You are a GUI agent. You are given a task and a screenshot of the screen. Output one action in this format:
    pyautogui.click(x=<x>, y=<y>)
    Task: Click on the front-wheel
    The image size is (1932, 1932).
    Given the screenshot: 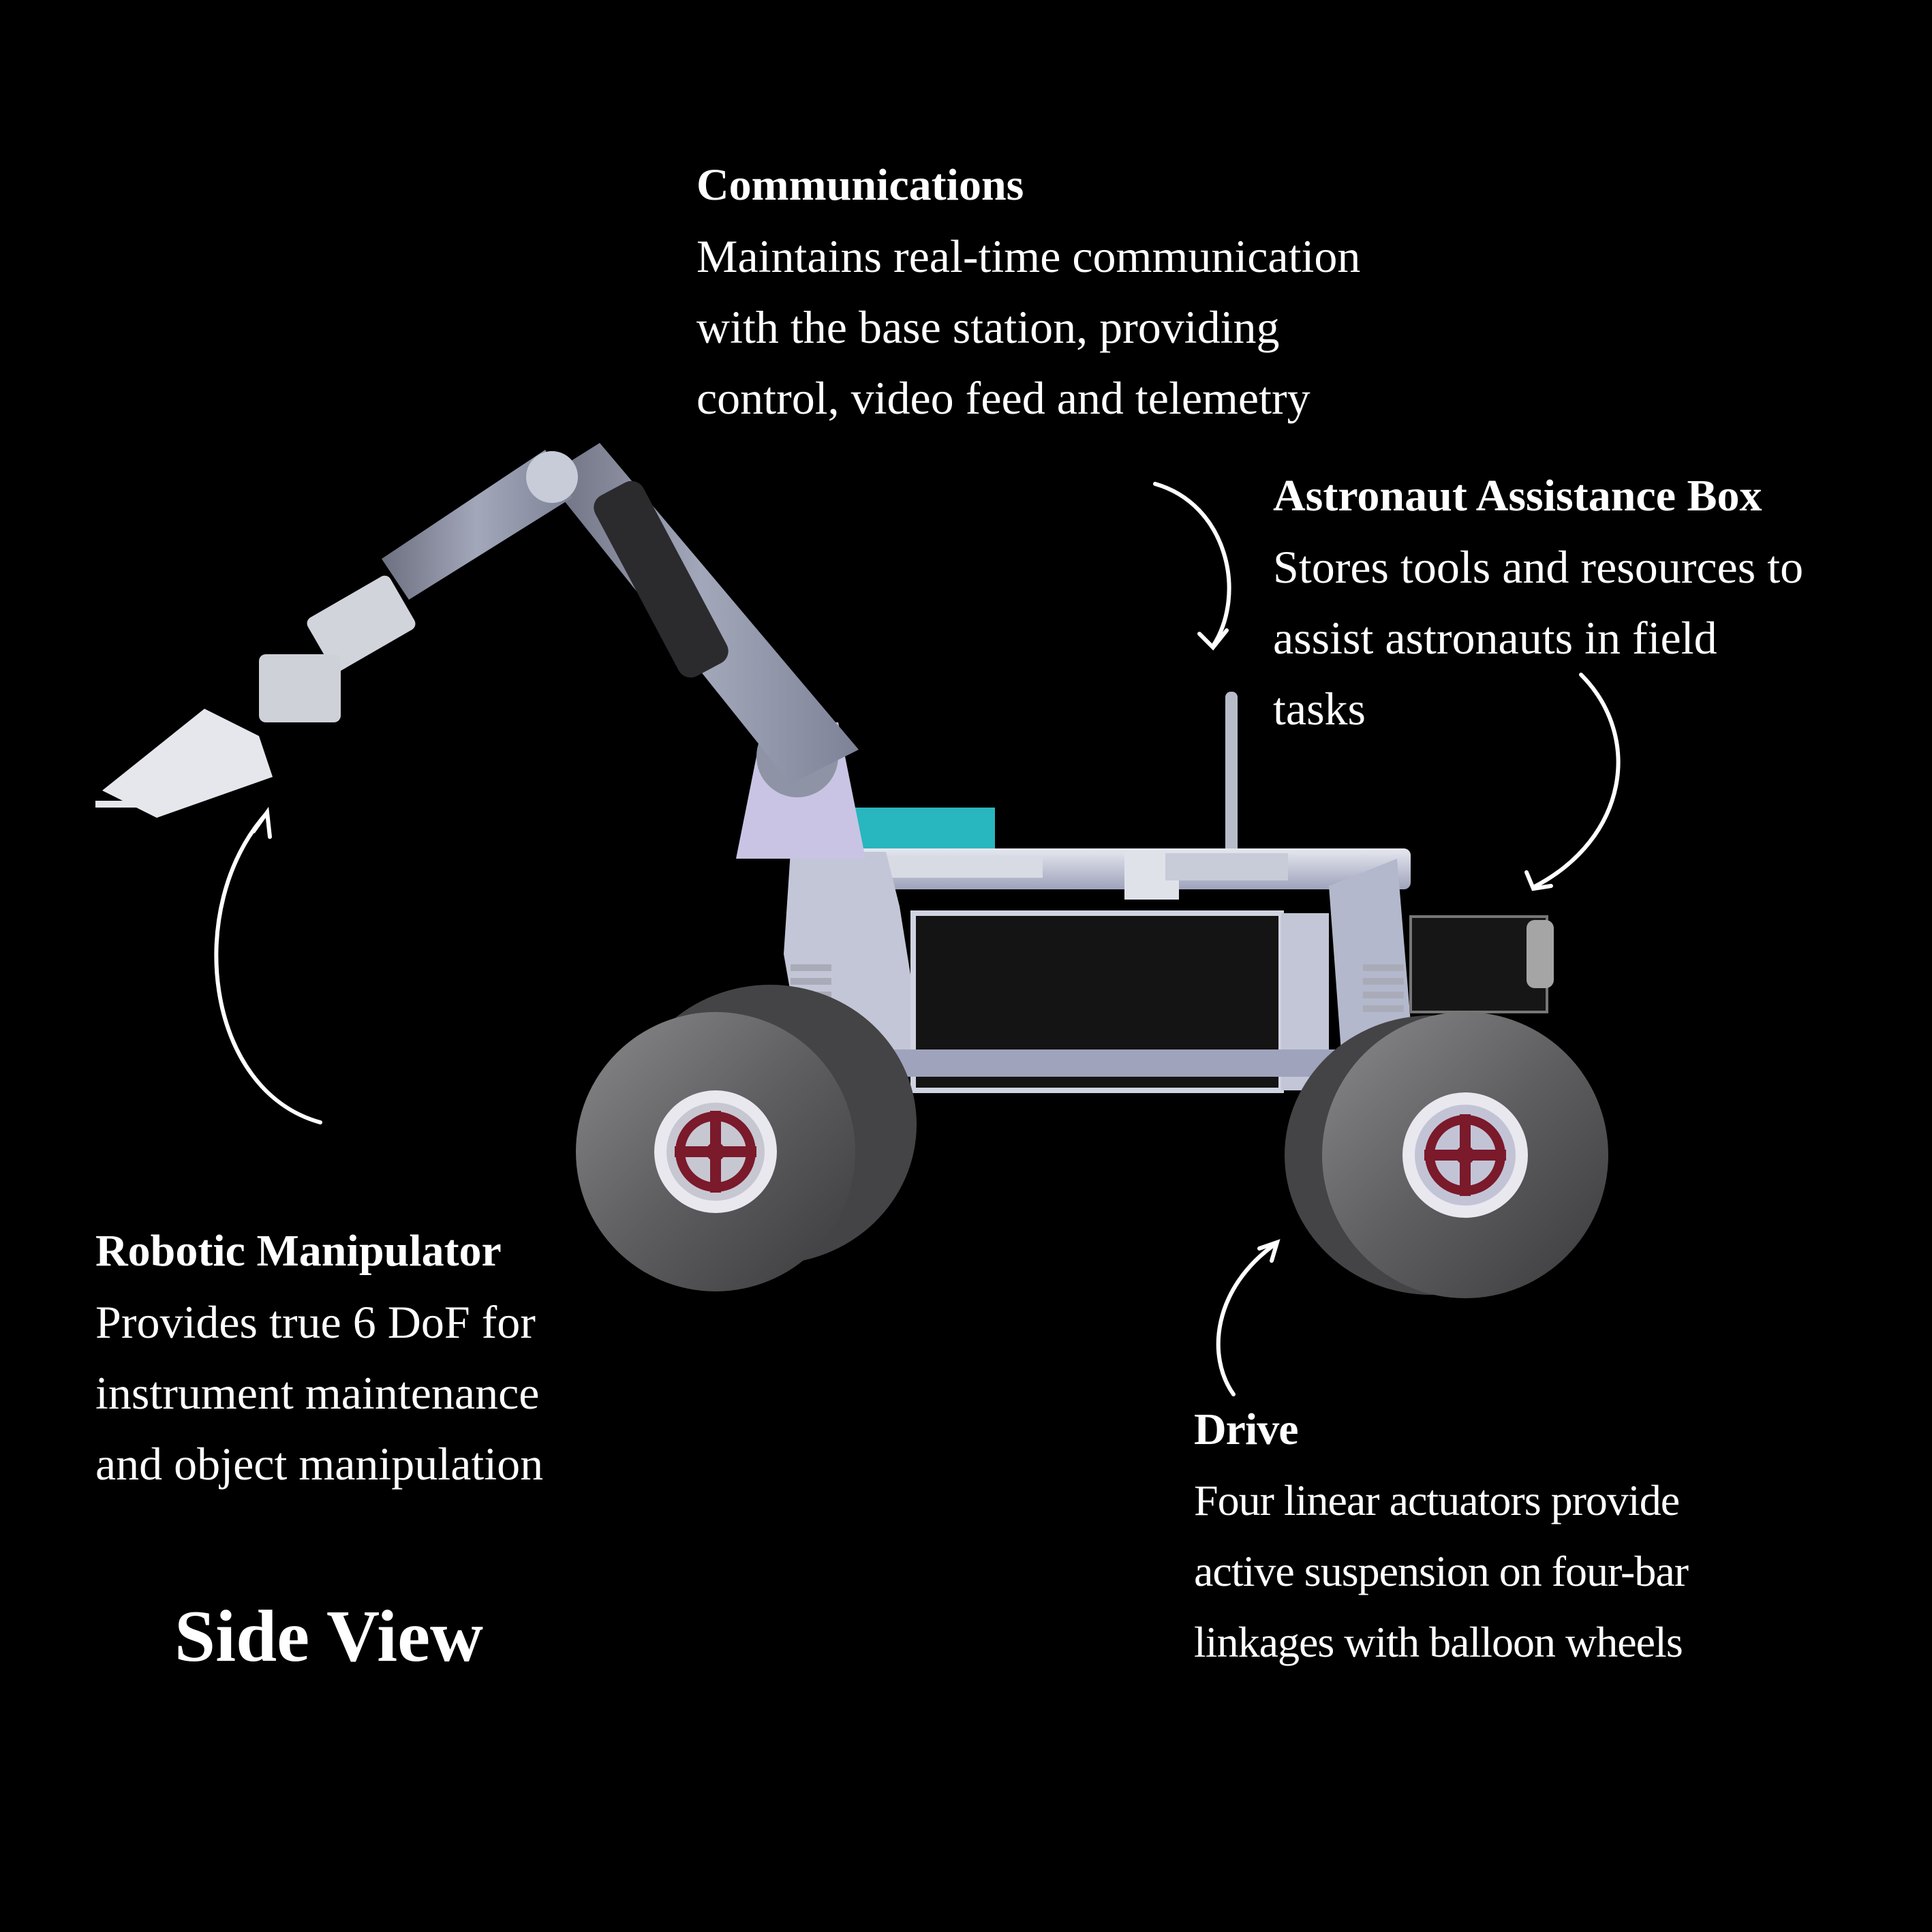 What is the action you would take?
    pyautogui.click(x=746, y=1138)
    